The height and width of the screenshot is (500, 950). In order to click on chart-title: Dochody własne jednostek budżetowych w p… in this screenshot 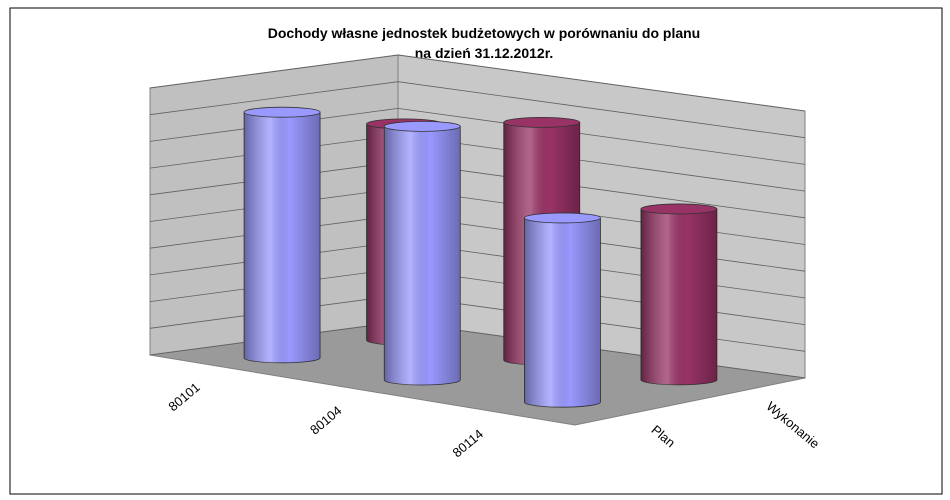, I will do `click(484, 33)`.